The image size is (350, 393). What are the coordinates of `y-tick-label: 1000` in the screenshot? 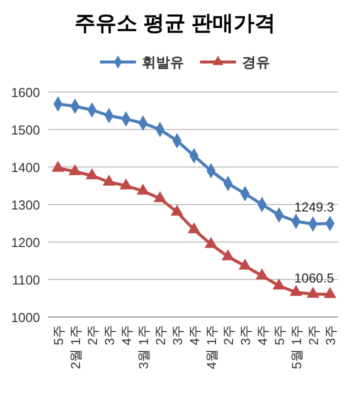 It's located at (25, 317).